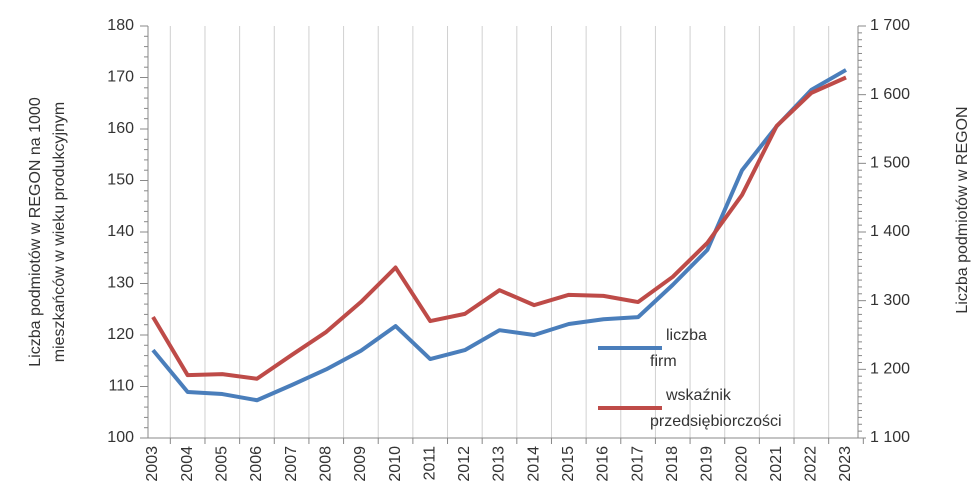  Describe the element at coordinates (890, 163) in the screenshot. I see `y2-tick-label: 1 500` at that location.